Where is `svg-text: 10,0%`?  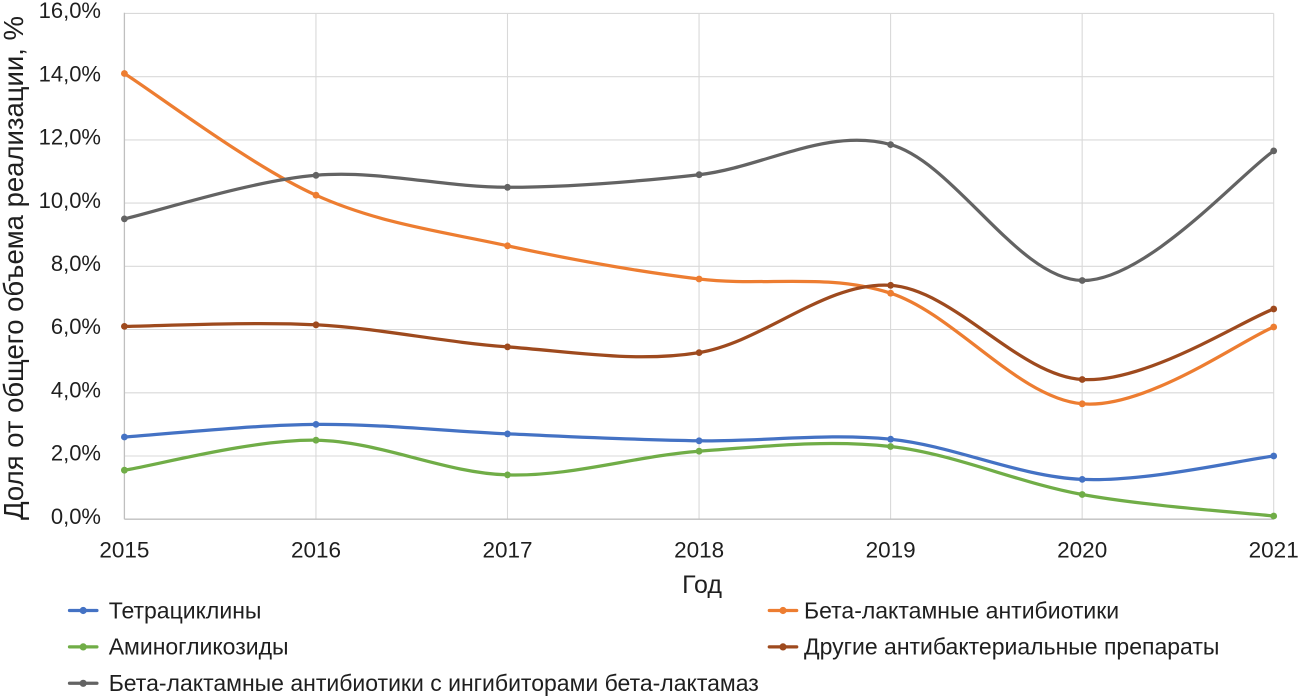 svg-text: 10,0% is located at coordinates (70, 200).